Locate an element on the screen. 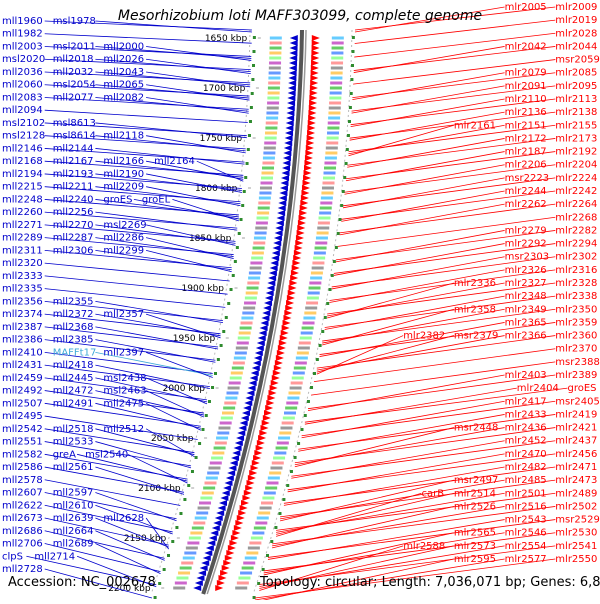 The width and height of the screenshot is (600, 604). gene-label-mll2551: mll2551 is located at coordinates (22, 442).